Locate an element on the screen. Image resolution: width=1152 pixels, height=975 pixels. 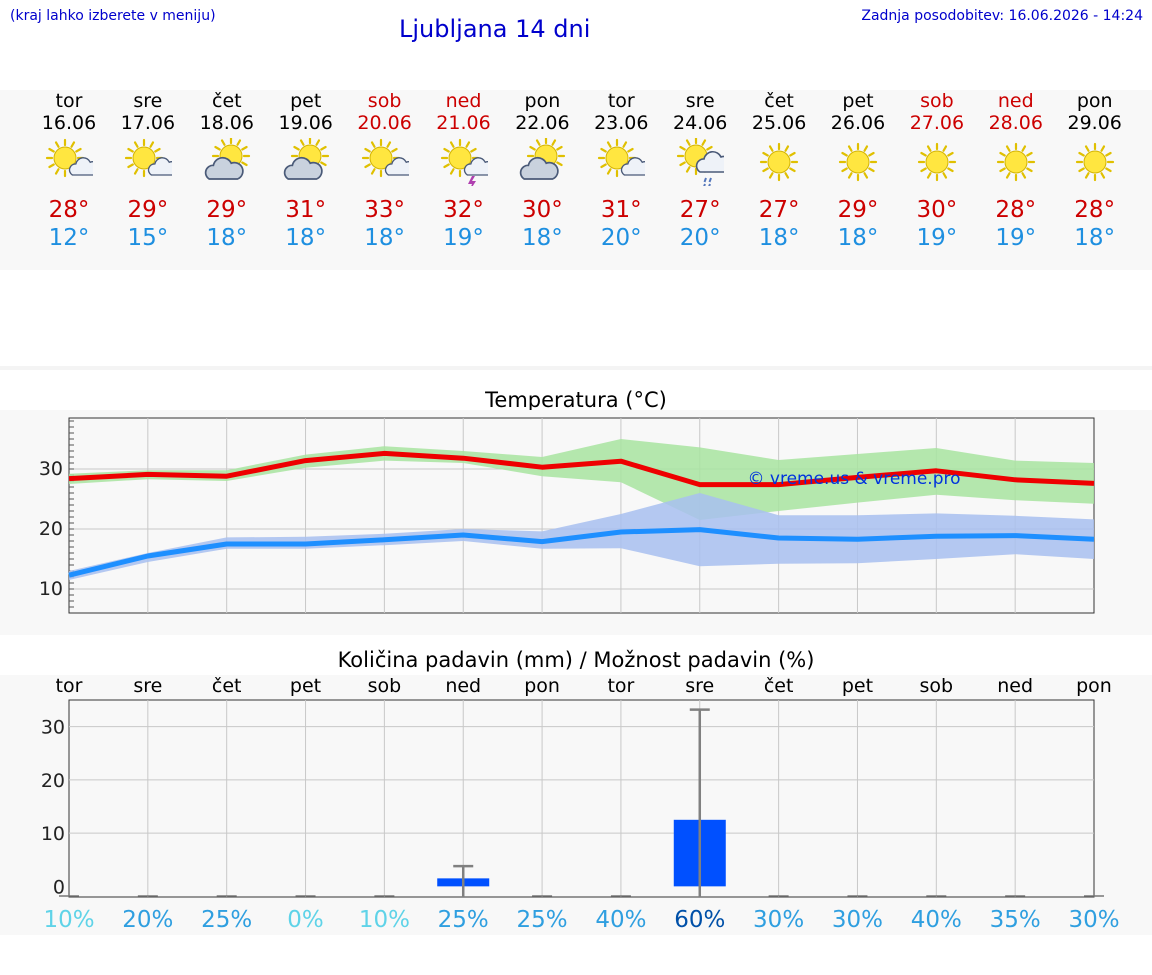
min-temp: 12° is located at coordinates (69, 238).